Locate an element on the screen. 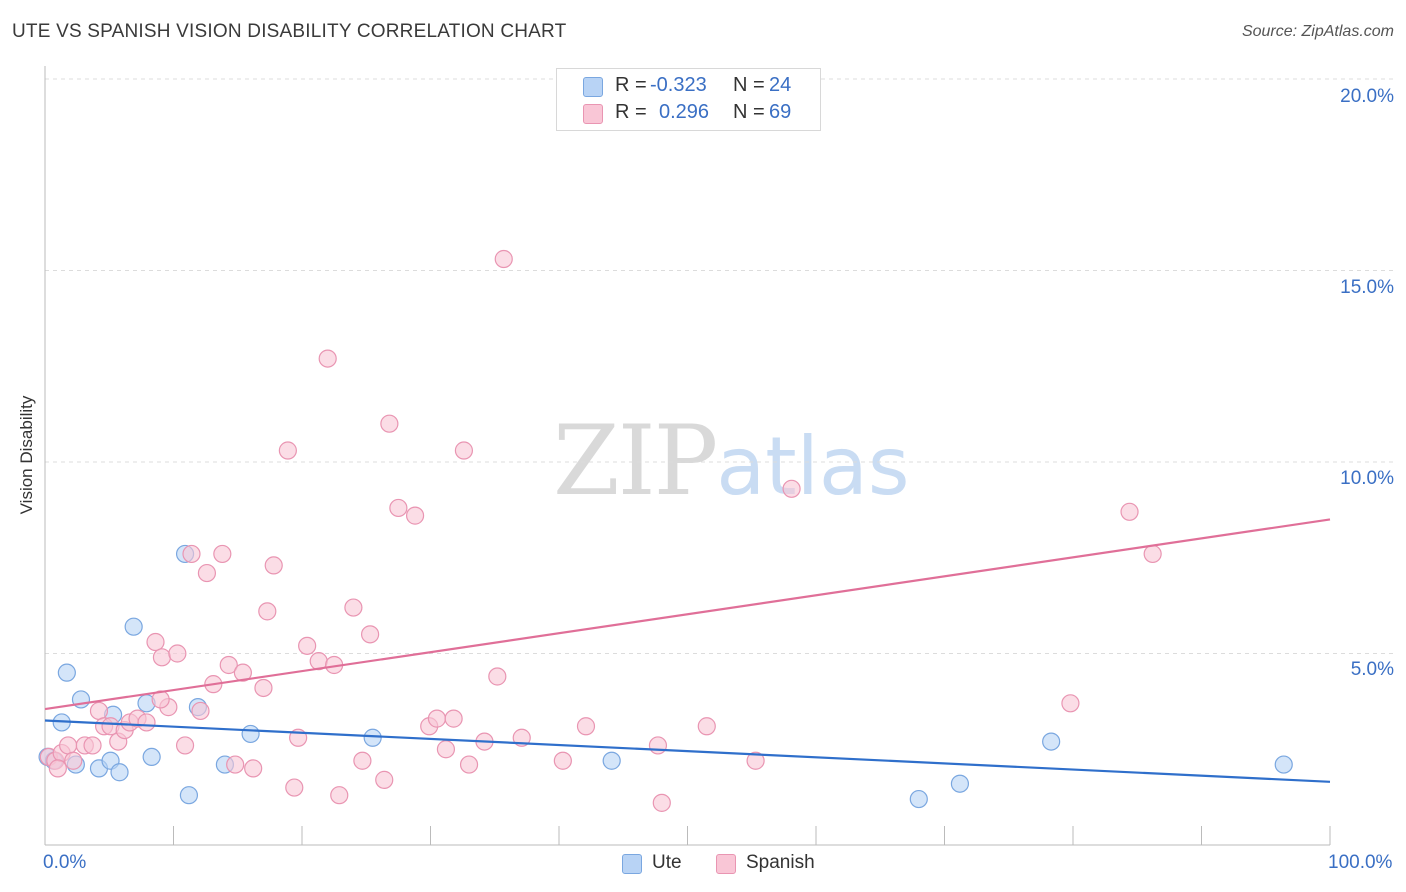  legend: R = -0.323 N = 24 R = 0.296 N = 69 is located at coordinates (688, 99).